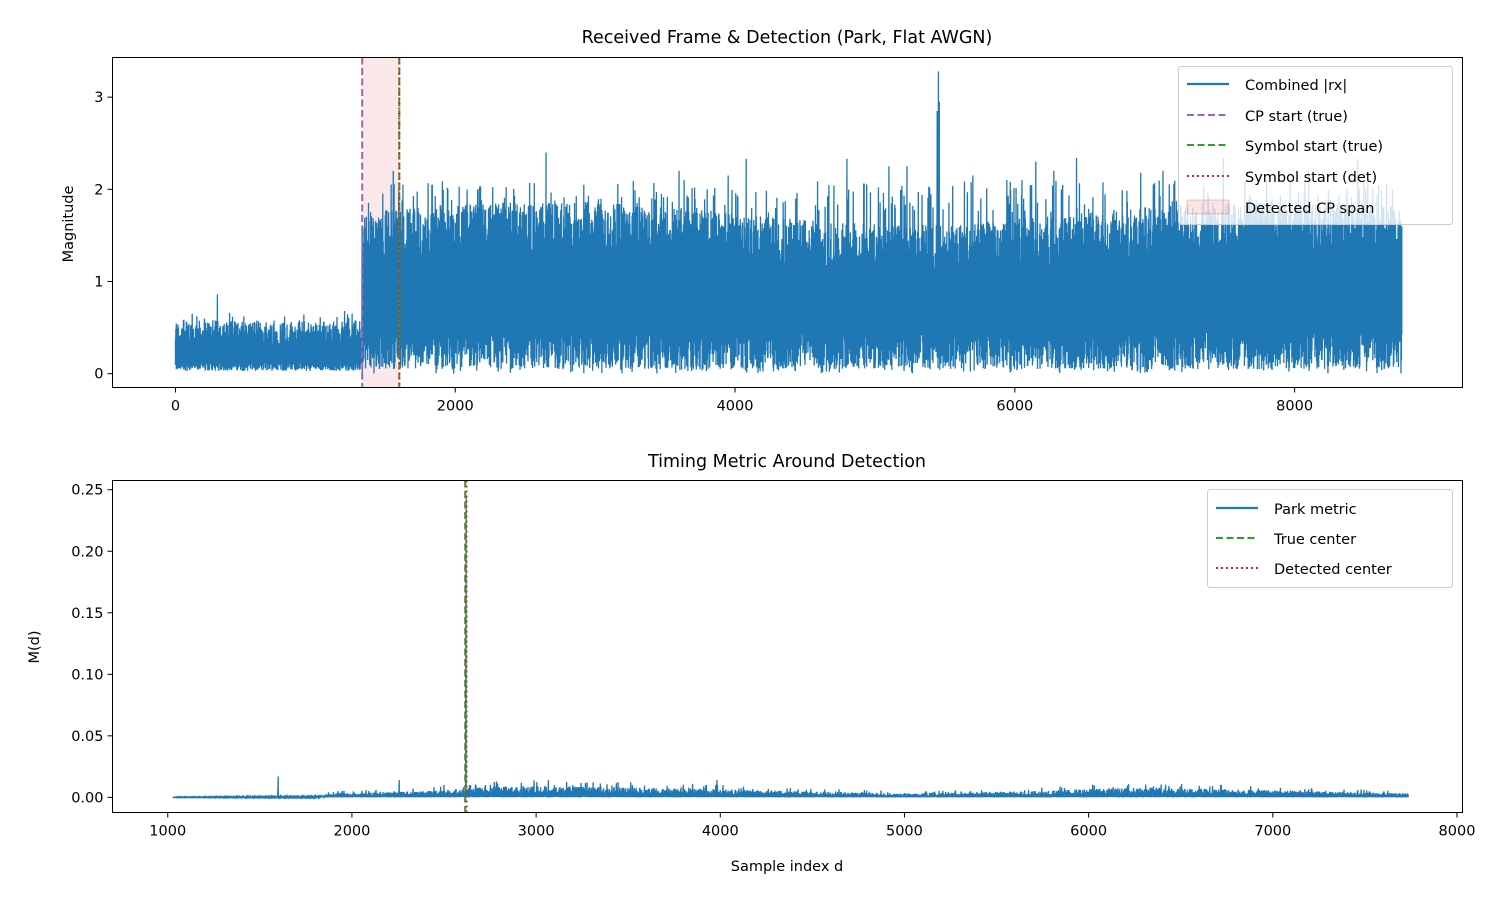 This screenshot has width=1500, height=900. What do you see at coordinates (1272, 832) in the screenshot?
I see `x-tick-label: 7000` at bounding box center [1272, 832].